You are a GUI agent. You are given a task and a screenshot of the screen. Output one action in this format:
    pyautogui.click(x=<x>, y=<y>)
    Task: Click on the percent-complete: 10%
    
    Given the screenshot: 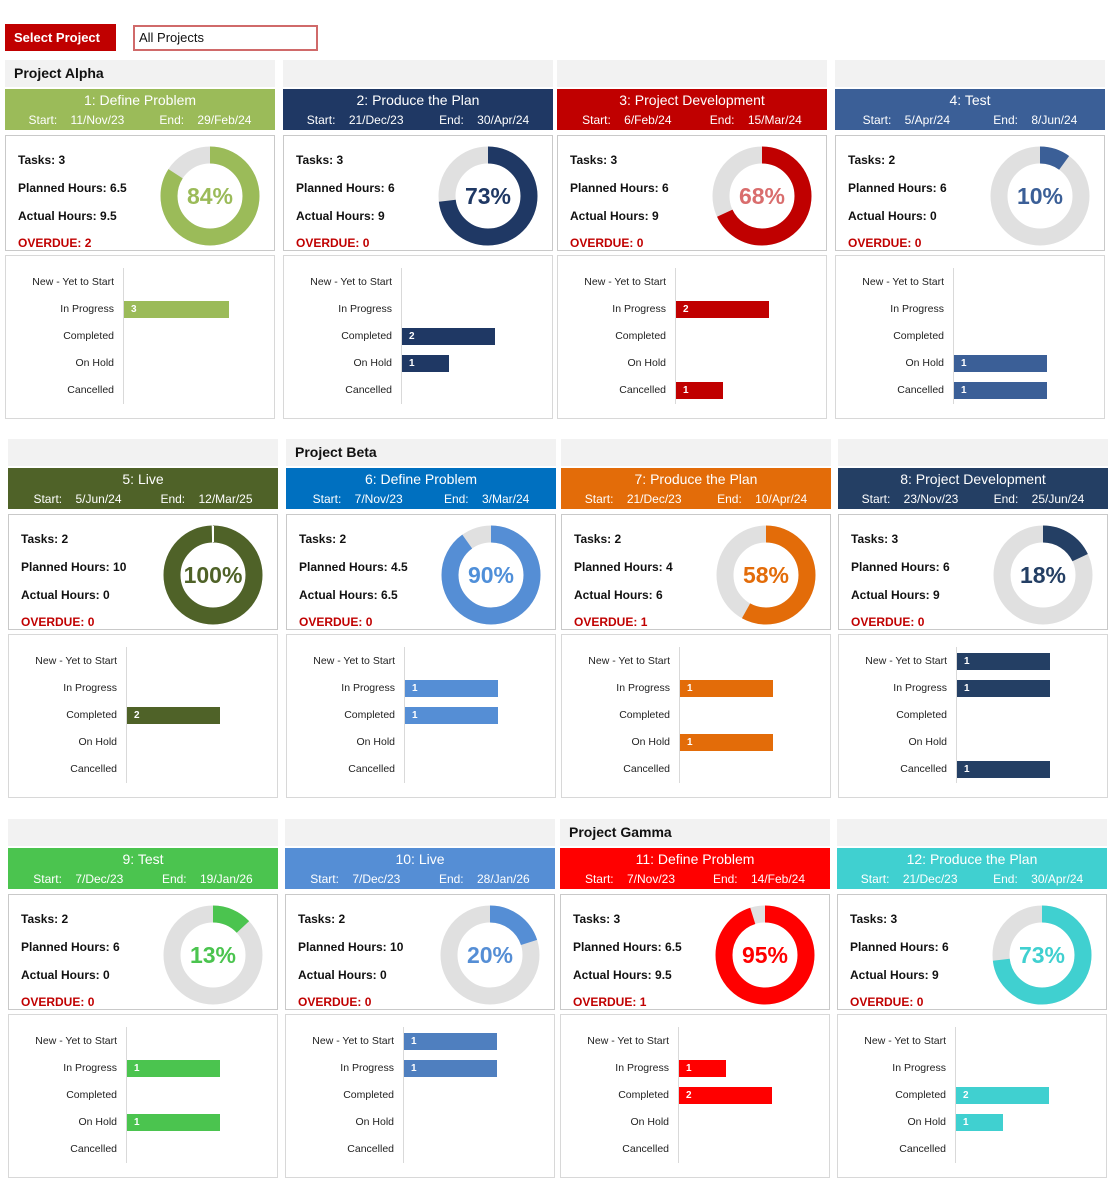 What is the action you would take?
    pyautogui.click(x=1040, y=196)
    